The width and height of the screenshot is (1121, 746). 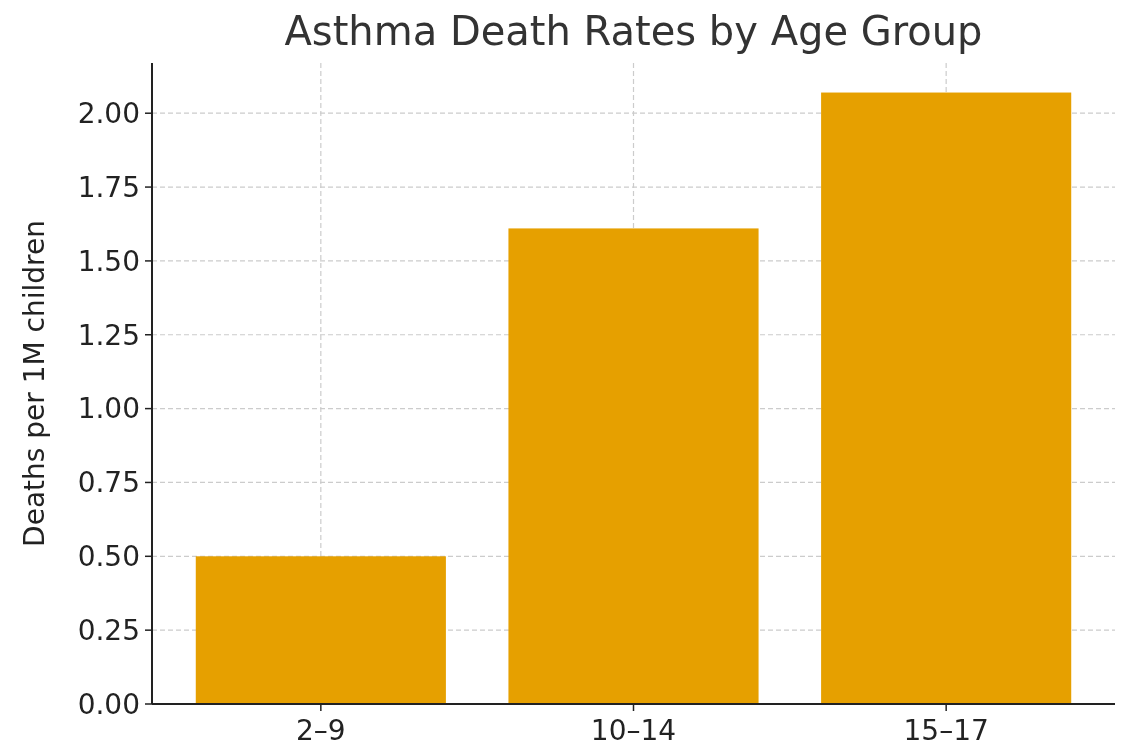 What do you see at coordinates (108, 335) in the screenshot?
I see `y-tick-label: 1.25` at bounding box center [108, 335].